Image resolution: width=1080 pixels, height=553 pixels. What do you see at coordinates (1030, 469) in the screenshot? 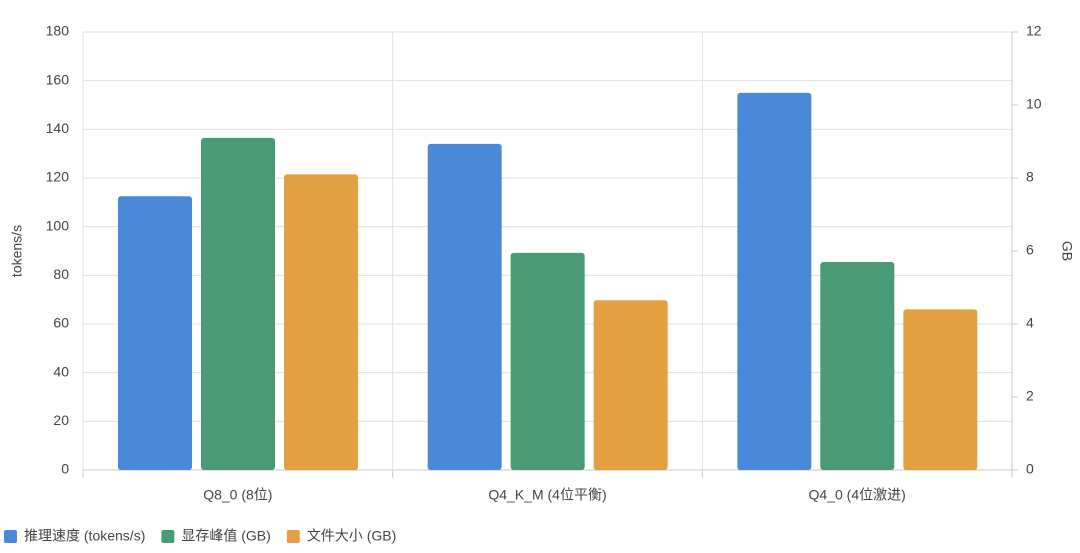
I see `y2-tick-label: 0` at bounding box center [1030, 469].